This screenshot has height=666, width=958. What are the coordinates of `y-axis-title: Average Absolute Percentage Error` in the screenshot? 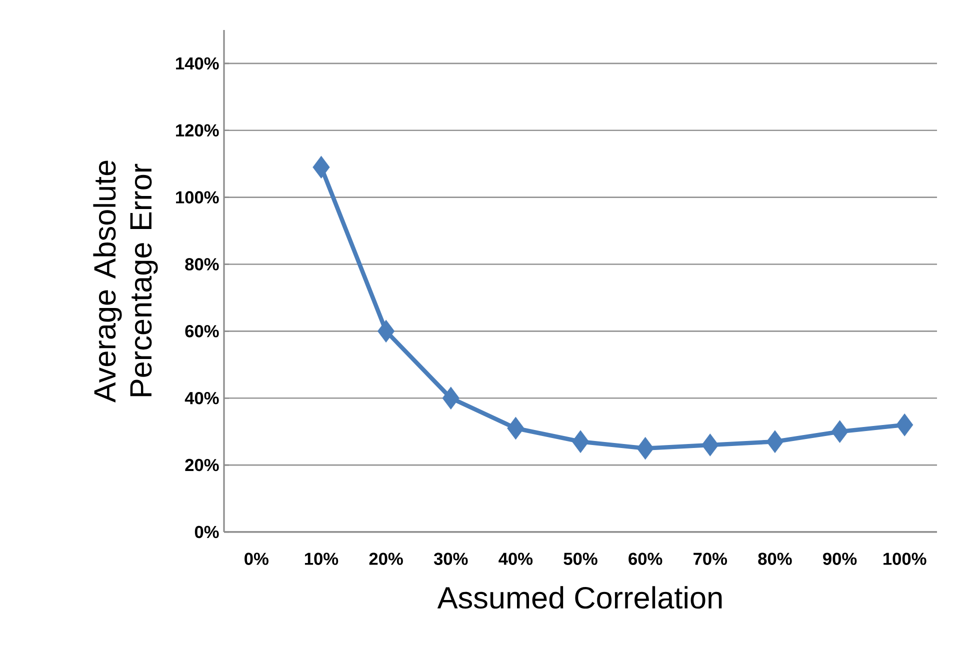 It's located at (125, 281).